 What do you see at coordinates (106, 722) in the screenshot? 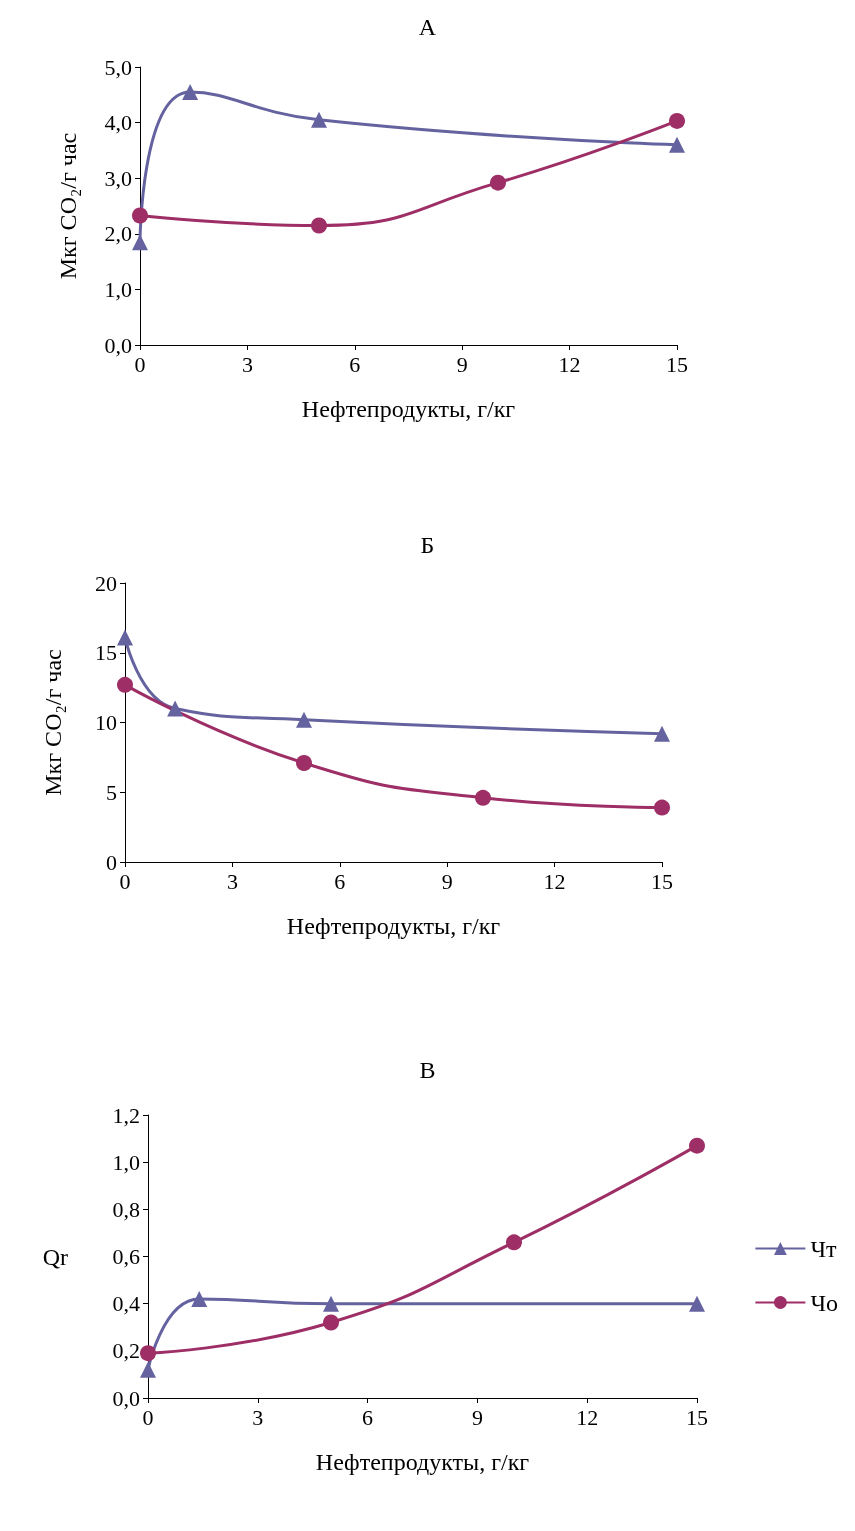
I see `y-tick-label: 10` at bounding box center [106, 722].